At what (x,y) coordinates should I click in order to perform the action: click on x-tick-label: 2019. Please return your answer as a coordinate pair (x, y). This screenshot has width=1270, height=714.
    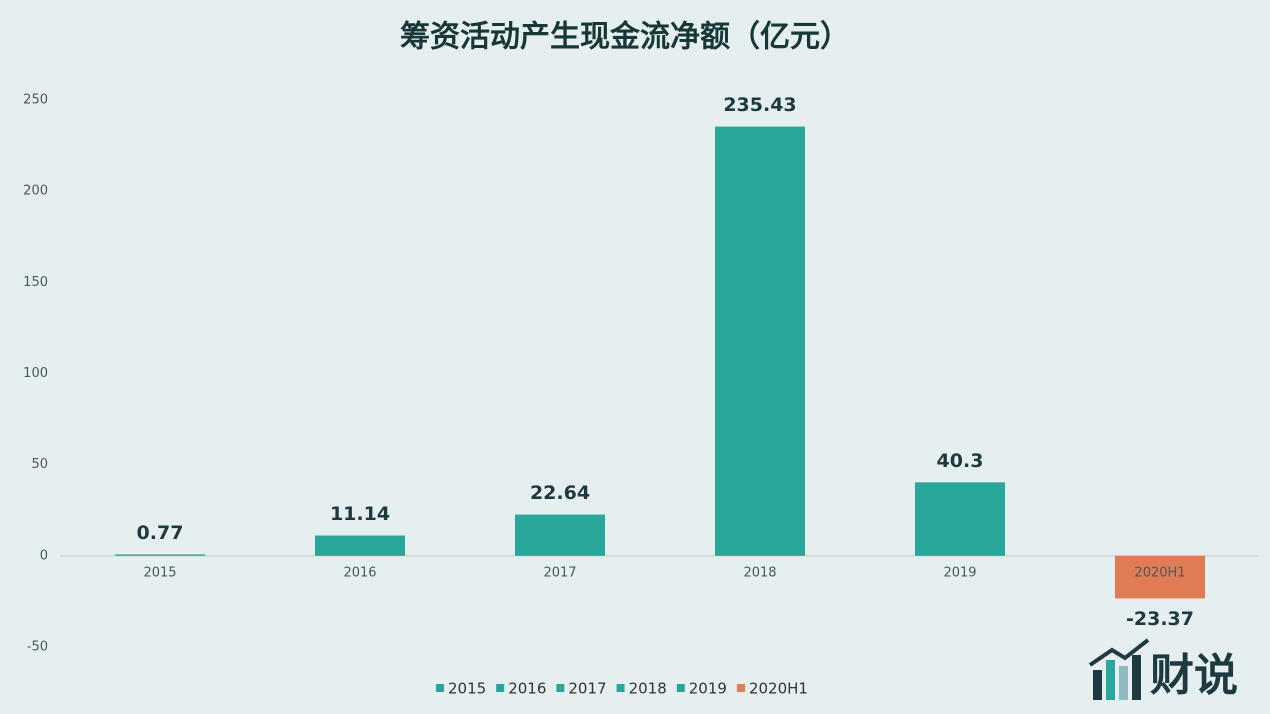
    Looking at the image, I should click on (959, 572).